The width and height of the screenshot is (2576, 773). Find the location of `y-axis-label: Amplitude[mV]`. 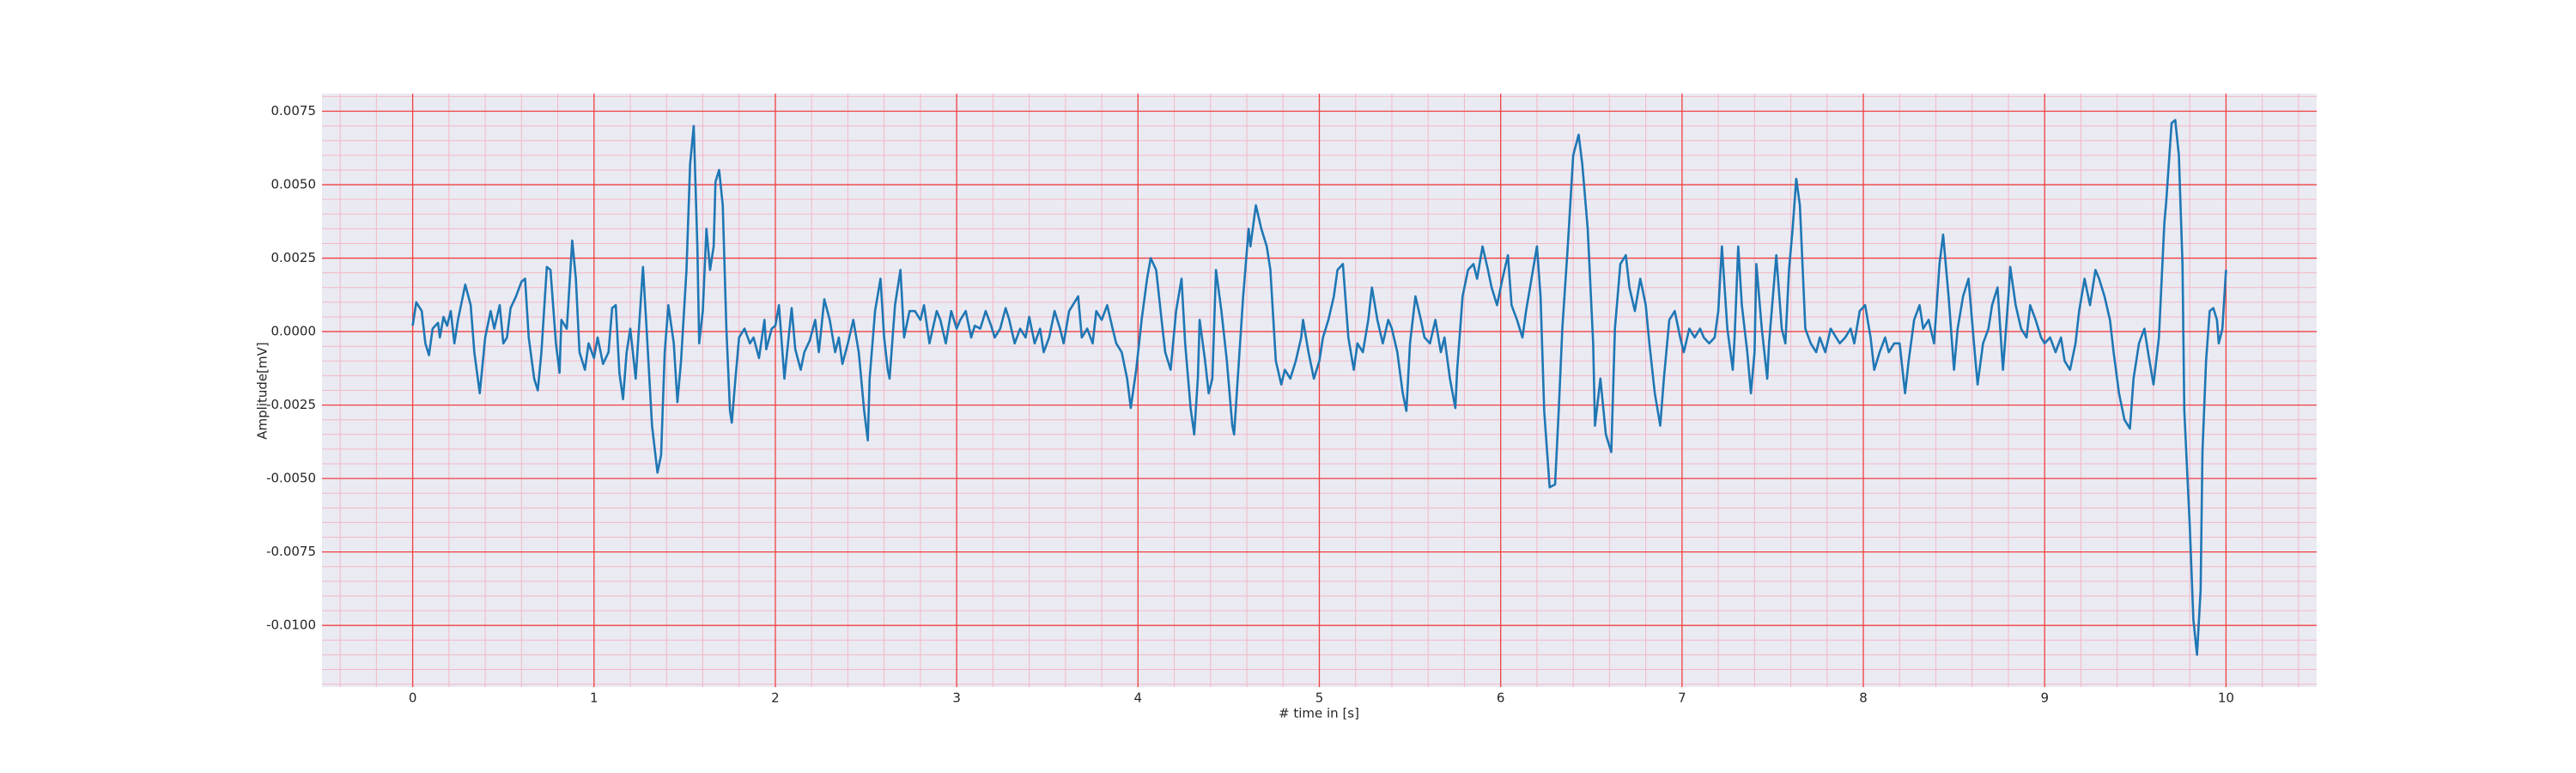

y-axis-label: Amplitude[mV] is located at coordinates (262, 390).